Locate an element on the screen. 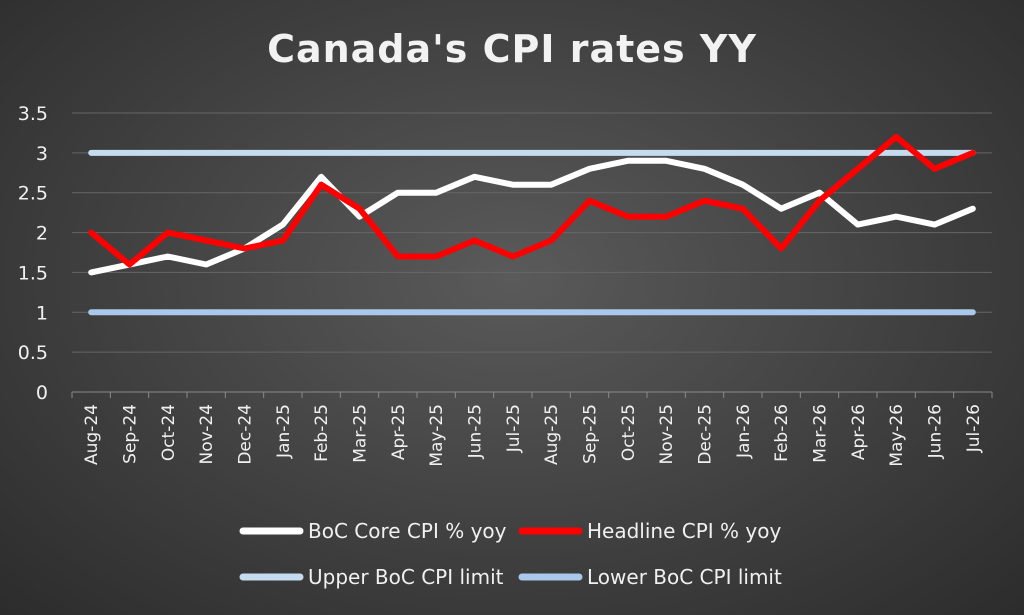  x-tick-label: Jun-25 is located at coordinates (476, 431).